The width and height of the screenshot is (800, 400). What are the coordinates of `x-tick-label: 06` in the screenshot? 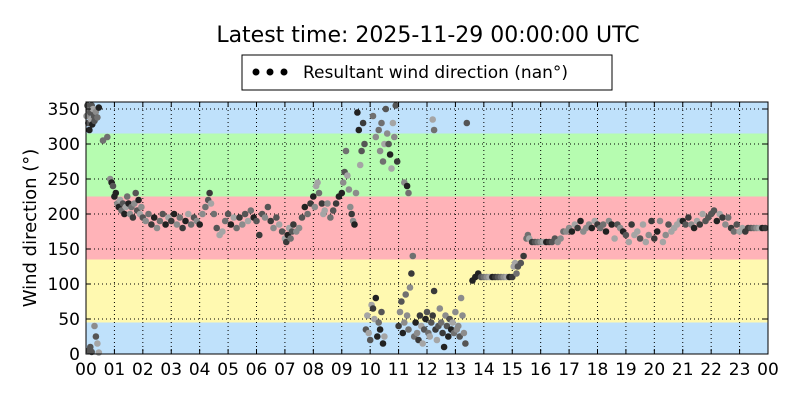 It's located at (257, 370).